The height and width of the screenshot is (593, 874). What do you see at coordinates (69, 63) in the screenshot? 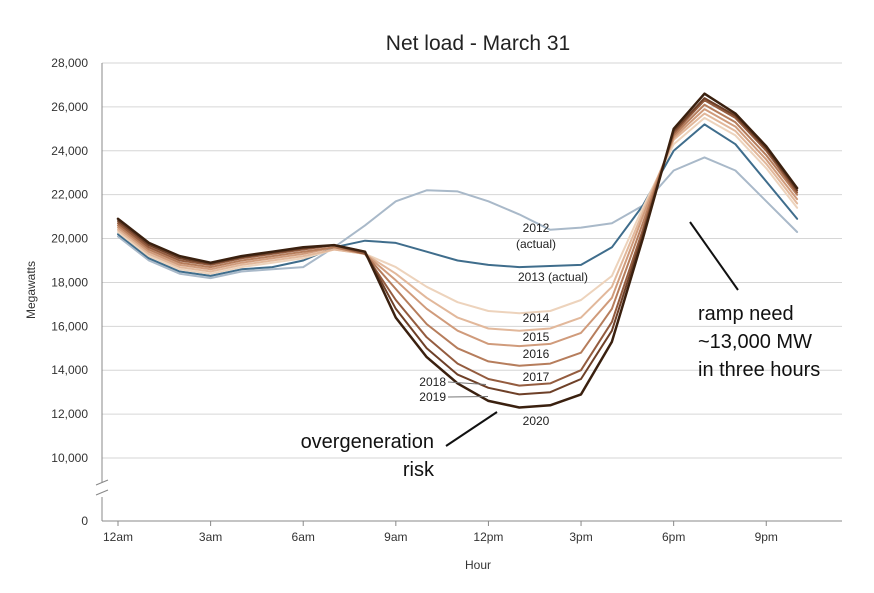
I see `y-tick-label: 28,000` at bounding box center [69, 63].